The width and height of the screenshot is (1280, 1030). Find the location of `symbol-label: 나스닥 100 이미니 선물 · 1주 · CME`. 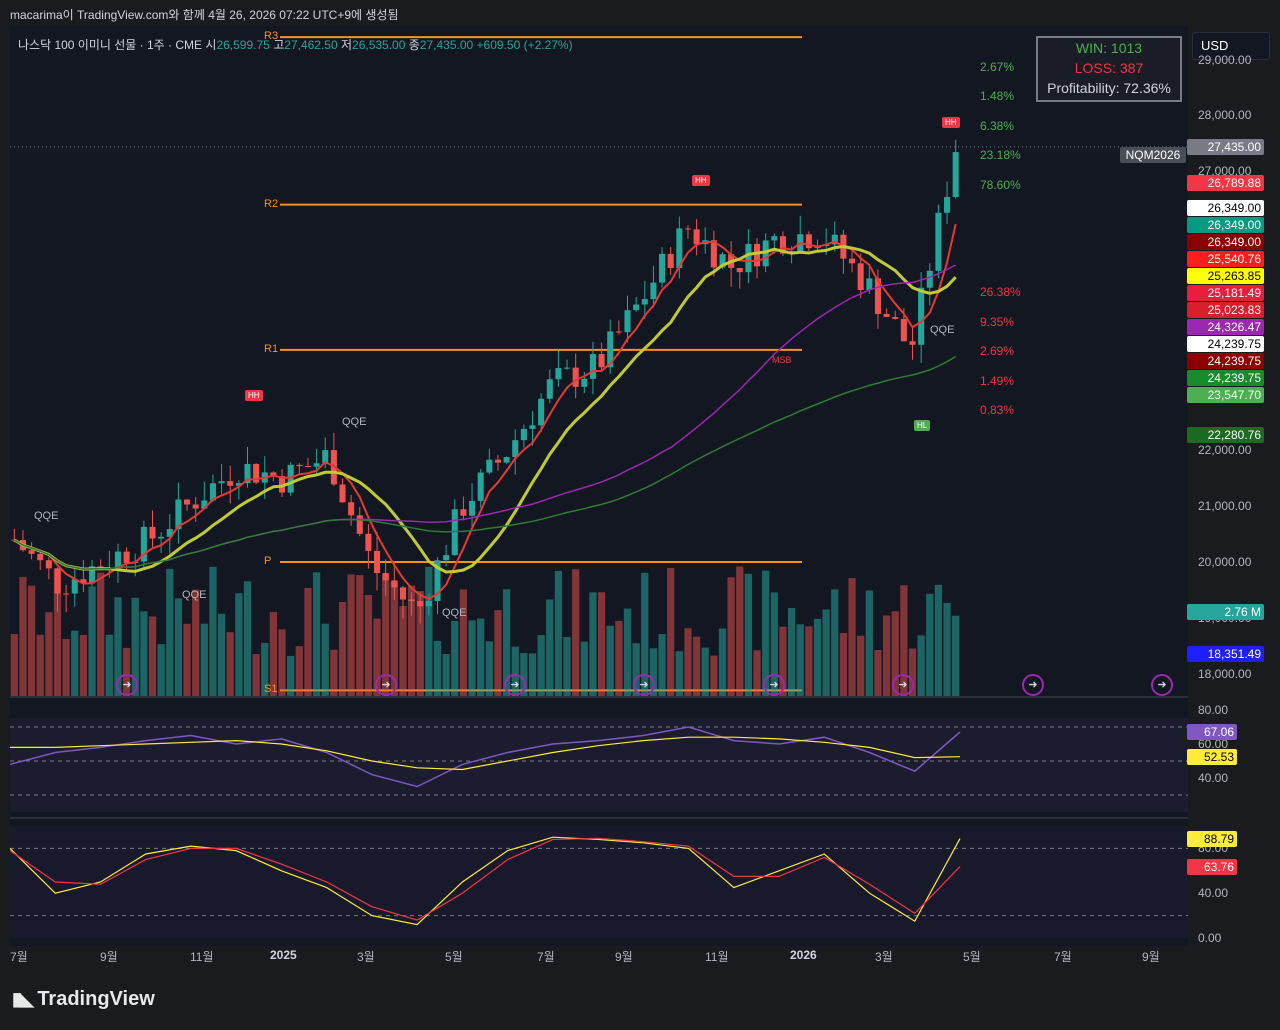

symbol-label: 나스닥 100 이미니 선물 · 1주 · CME is located at coordinates (110, 45).